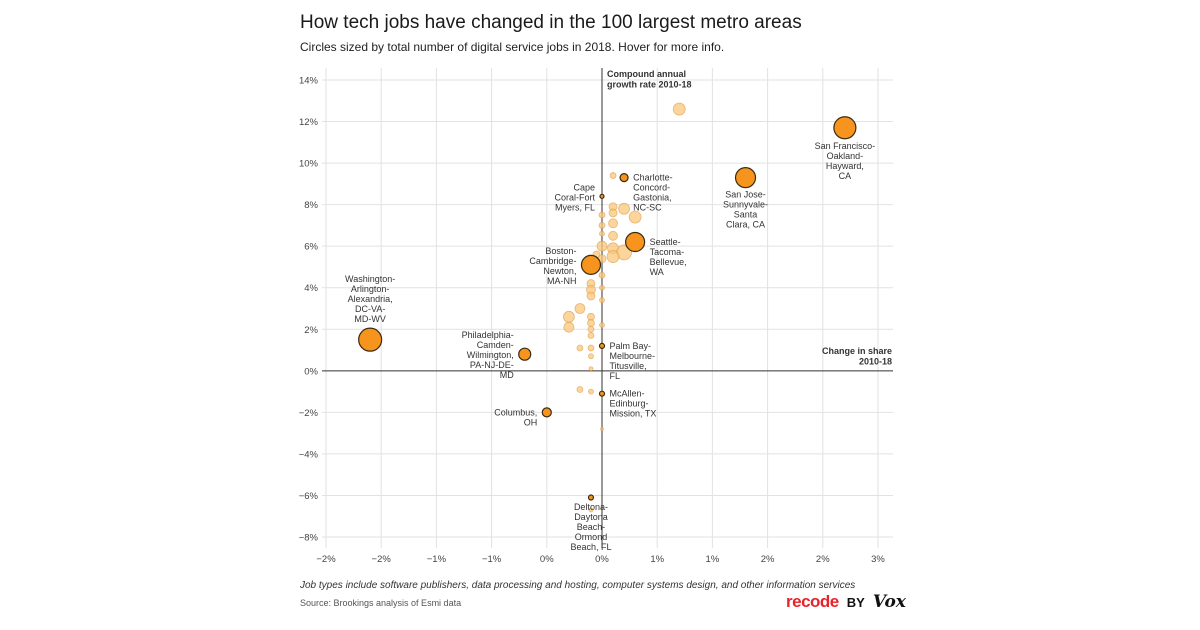  What do you see at coordinates (649, 85) in the screenshot?
I see `y-axis-title: growth rate 2010-18` at bounding box center [649, 85].